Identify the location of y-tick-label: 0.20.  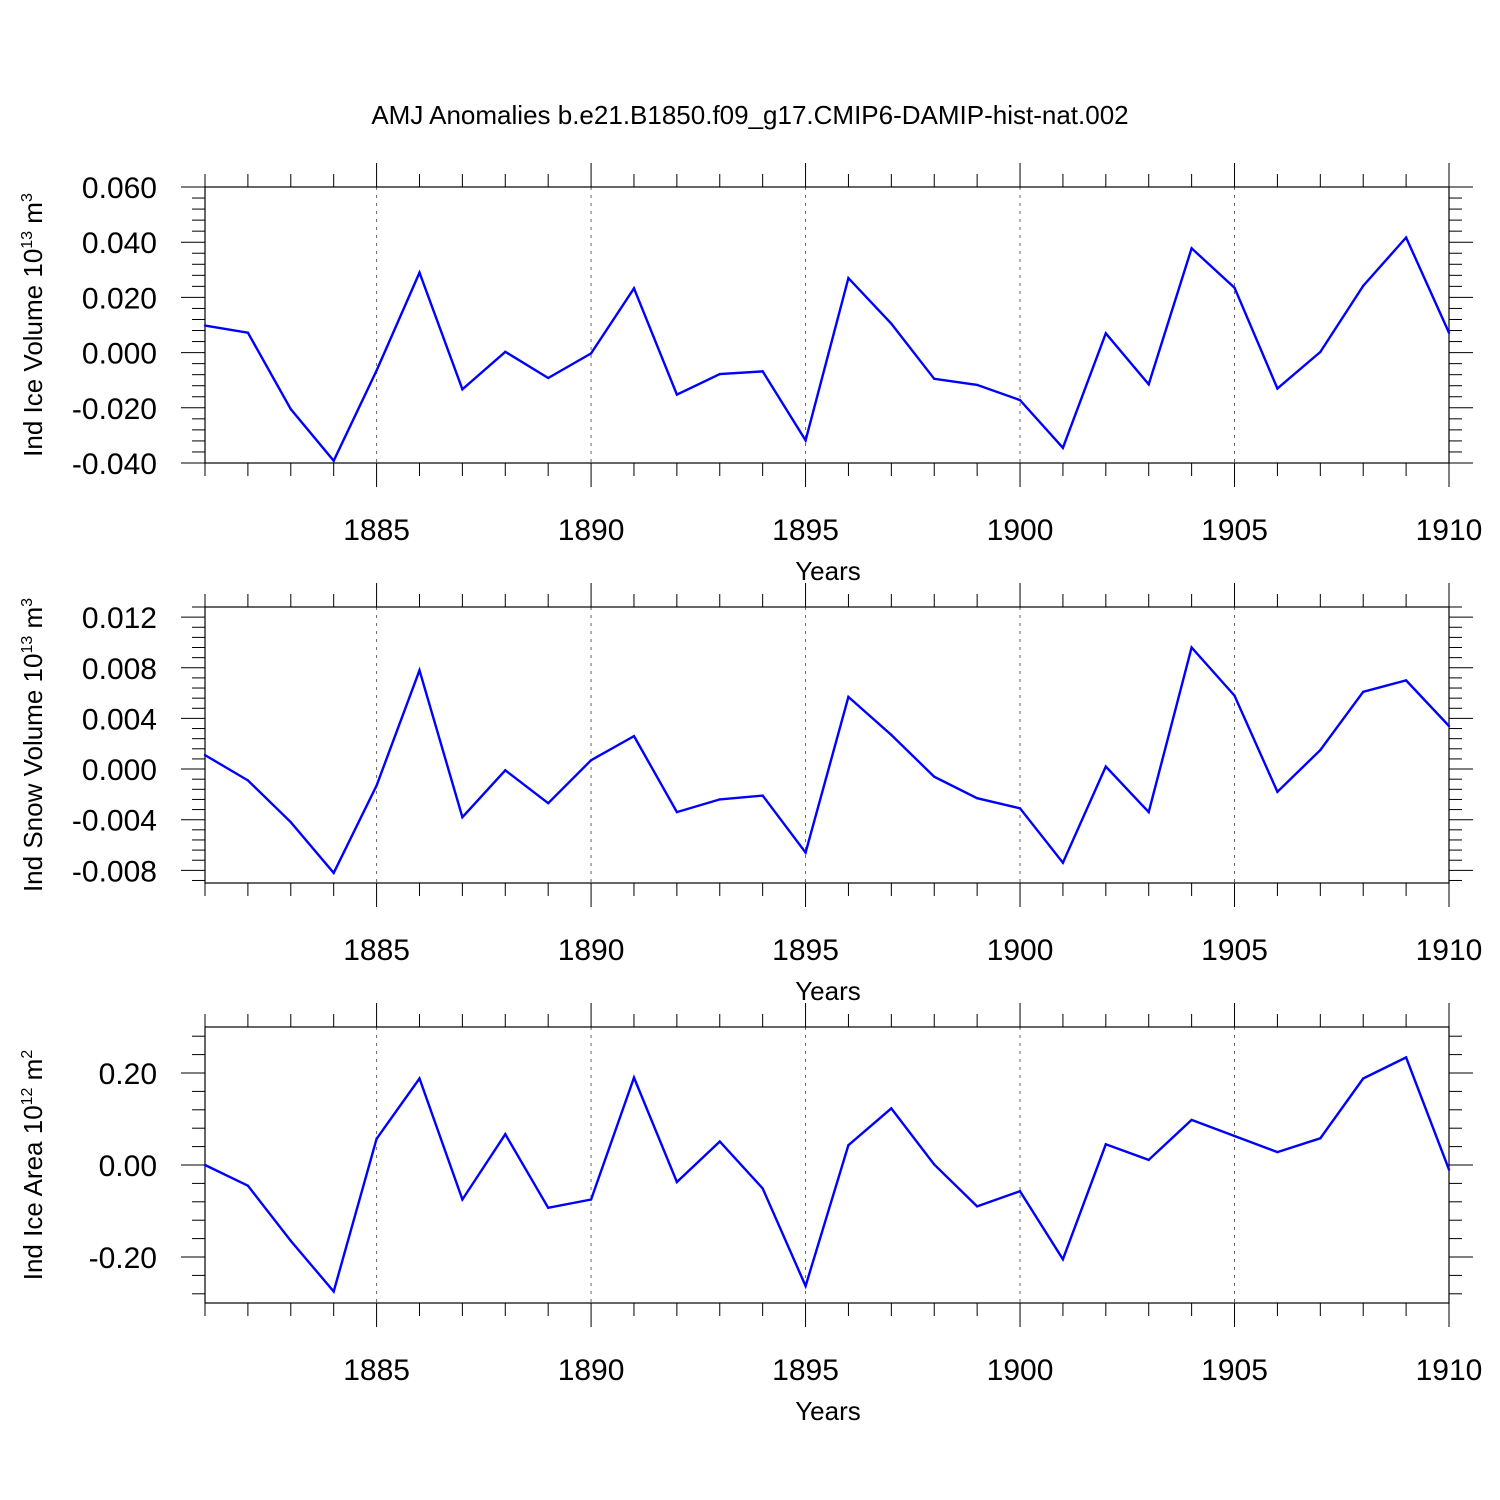
(128, 1074).